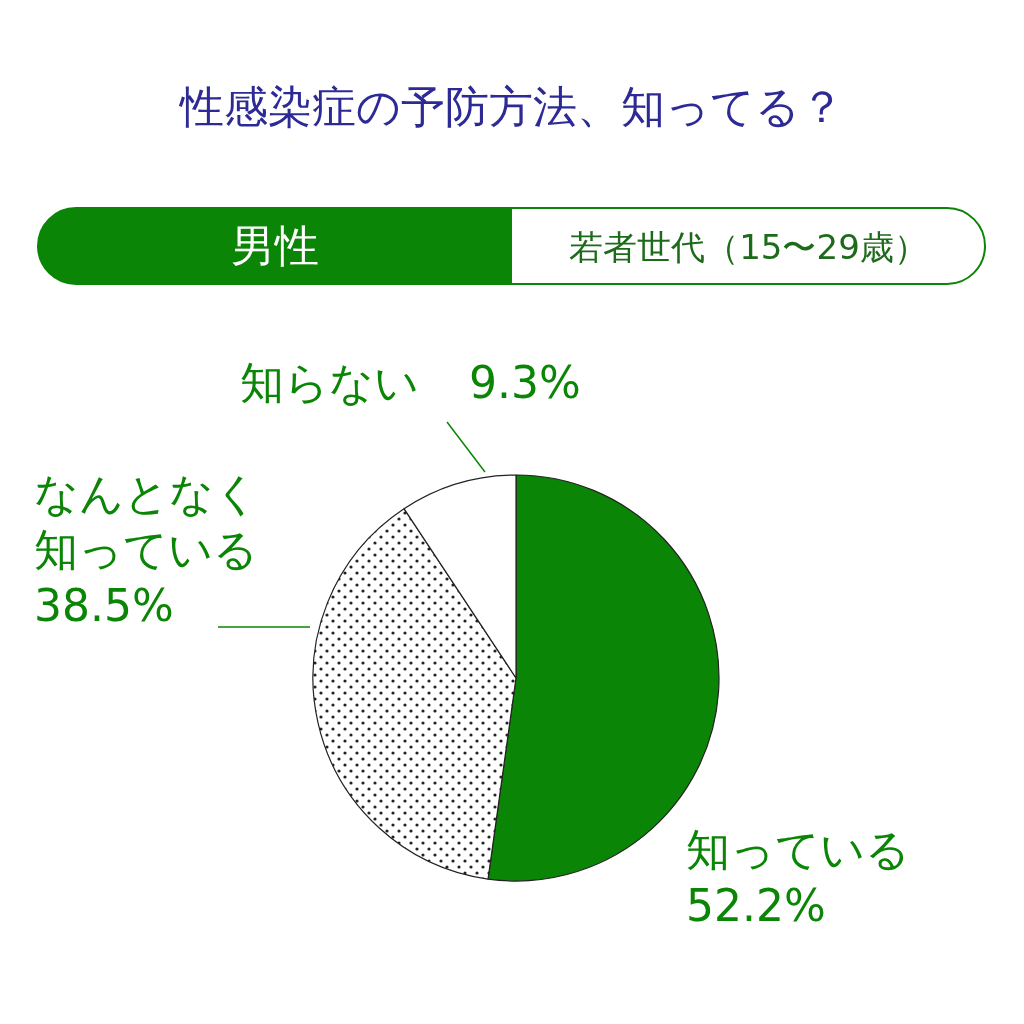  What do you see at coordinates (748, 247) in the screenshot?
I see `annotation: 若者世代（15〜29歳）` at bounding box center [748, 247].